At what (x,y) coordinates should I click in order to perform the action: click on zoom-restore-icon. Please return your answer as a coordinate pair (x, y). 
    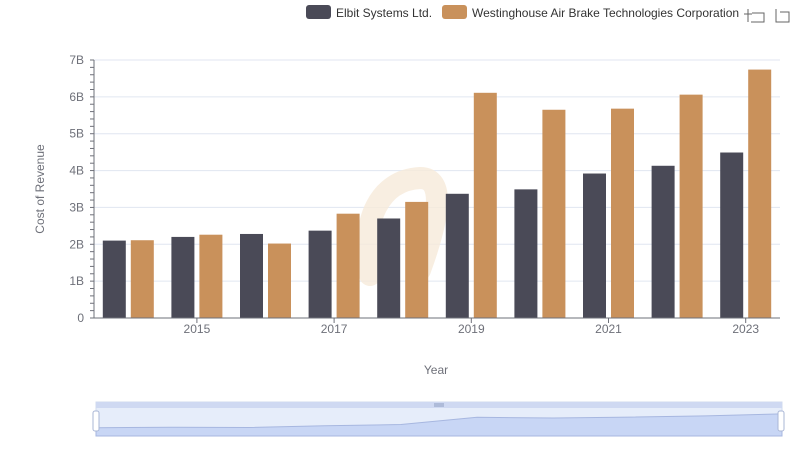
    Looking at the image, I should click on (782, 16).